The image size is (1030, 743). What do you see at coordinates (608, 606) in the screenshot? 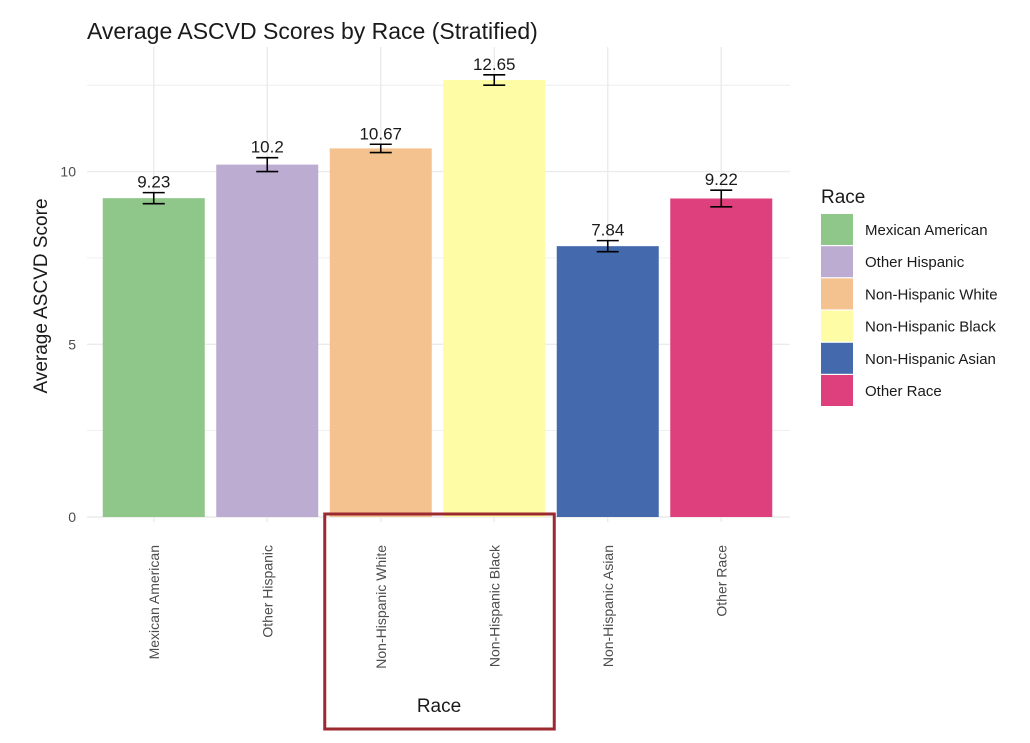
I see `x-tick-label: Non-Hispanic Asian` at bounding box center [608, 606].